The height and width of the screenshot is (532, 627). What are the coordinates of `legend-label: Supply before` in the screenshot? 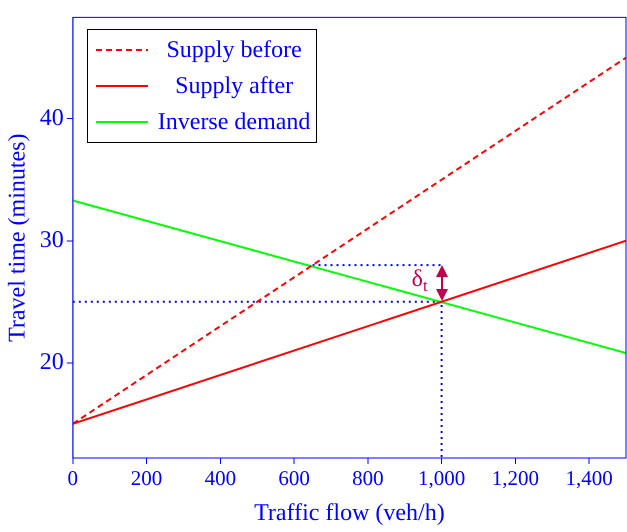 It's located at (234, 50).